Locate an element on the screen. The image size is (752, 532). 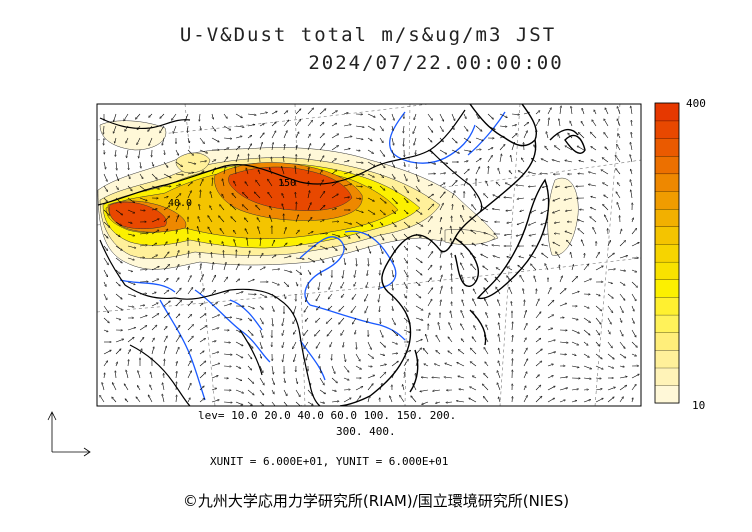
map-timestamp: 2024/07/22.00:00:00 is located at coordinates (436, 63).